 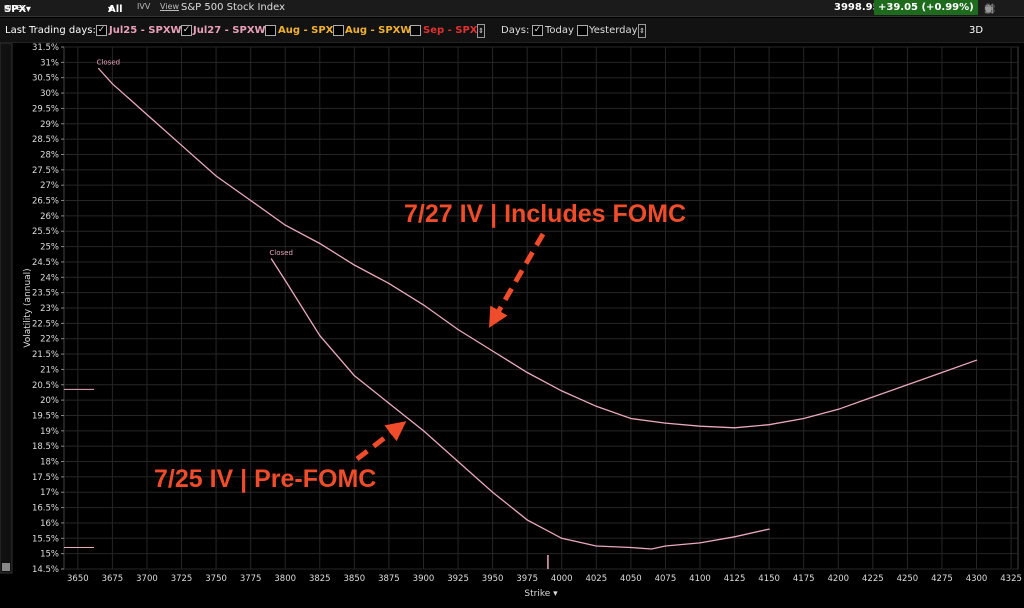 What do you see at coordinates (415, 30) in the screenshot?
I see `expiry-checkbox-sep-spx` at bounding box center [415, 30].